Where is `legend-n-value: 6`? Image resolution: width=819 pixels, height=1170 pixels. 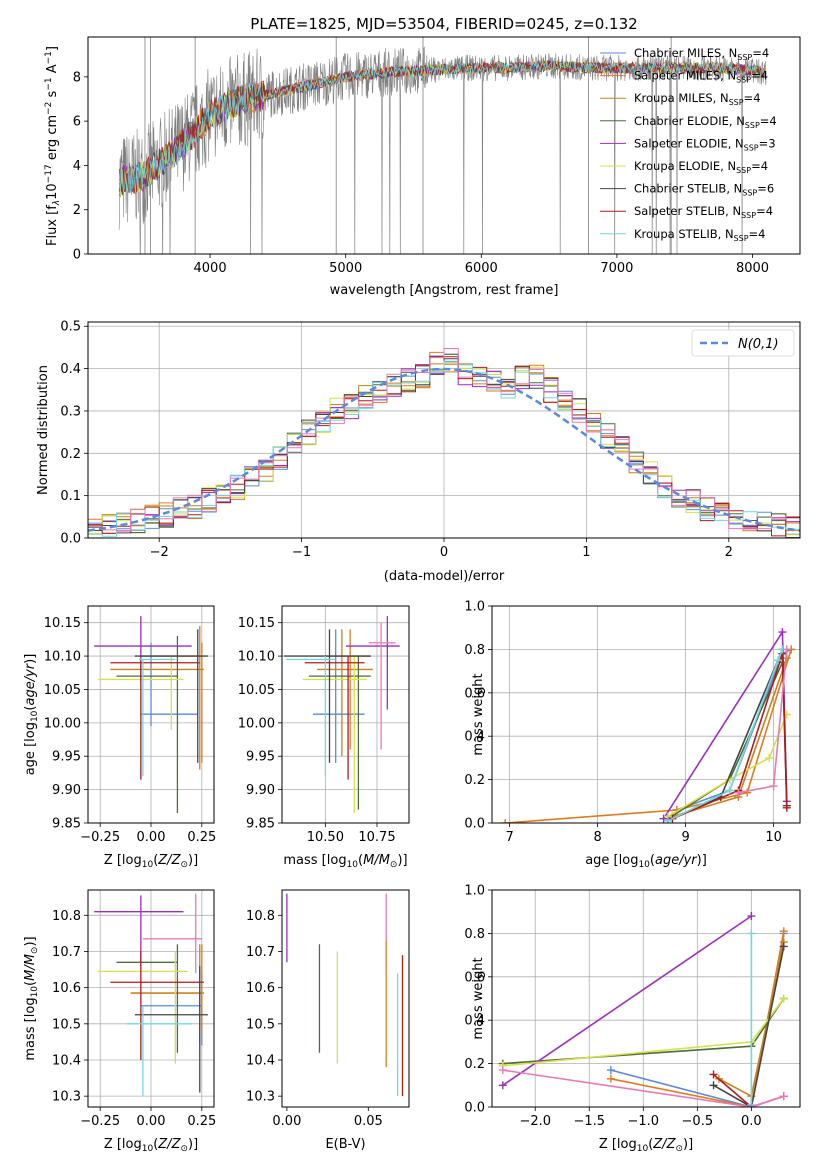
legend-n-value: 6 is located at coordinates (770, 189).